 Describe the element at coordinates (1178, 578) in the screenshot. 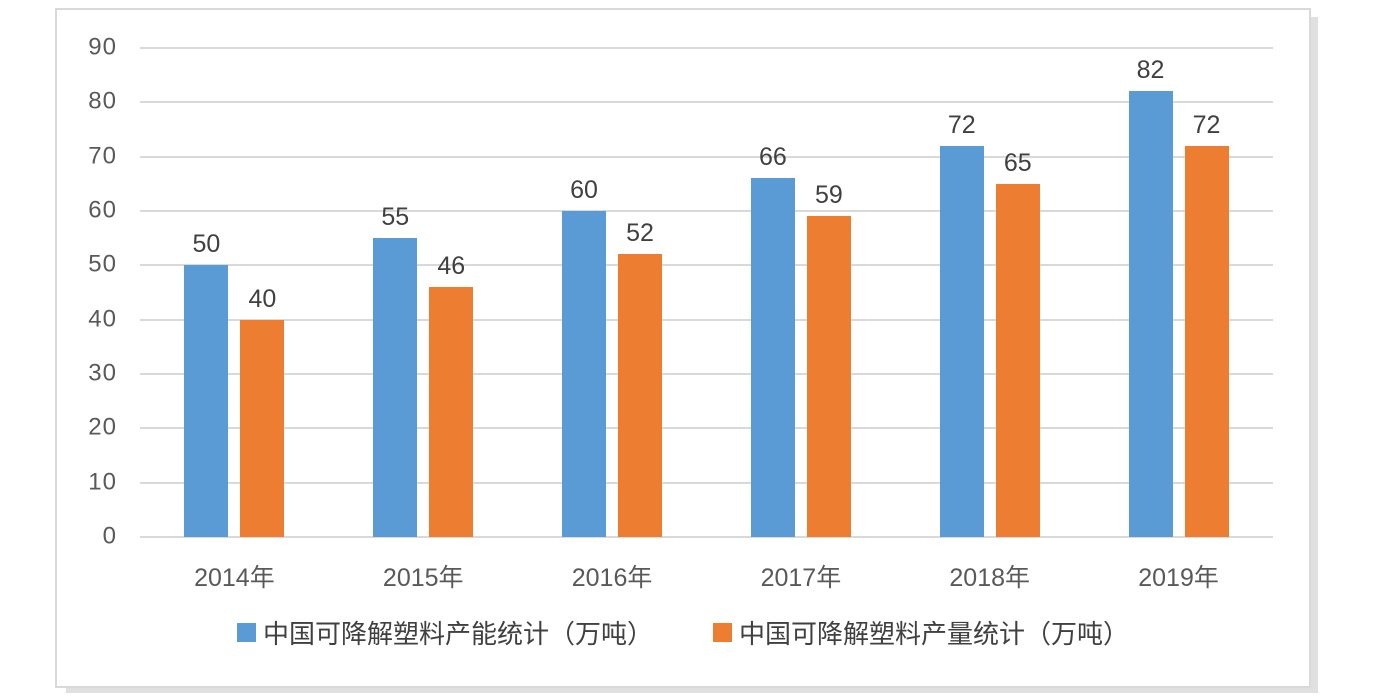

I see `x-tick-label: 2019年` at that location.